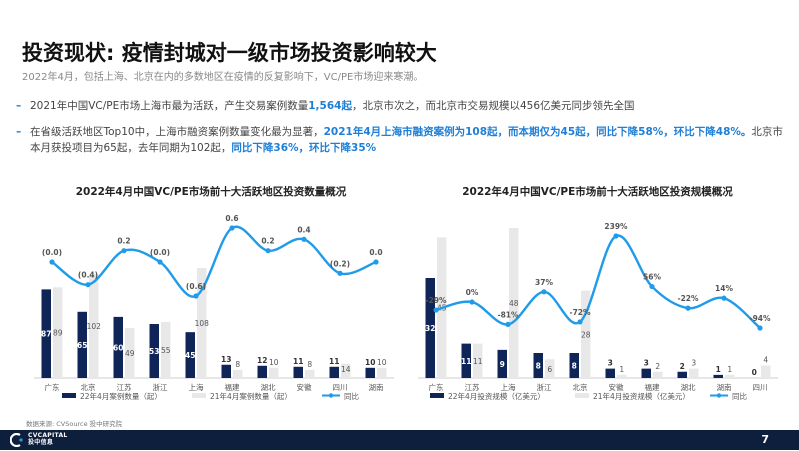 This screenshot has height=451, width=799. What do you see at coordinates (46, 334) in the screenshot?
I see `bar-2022-value-label: 87` at bounding box center [46, 334].